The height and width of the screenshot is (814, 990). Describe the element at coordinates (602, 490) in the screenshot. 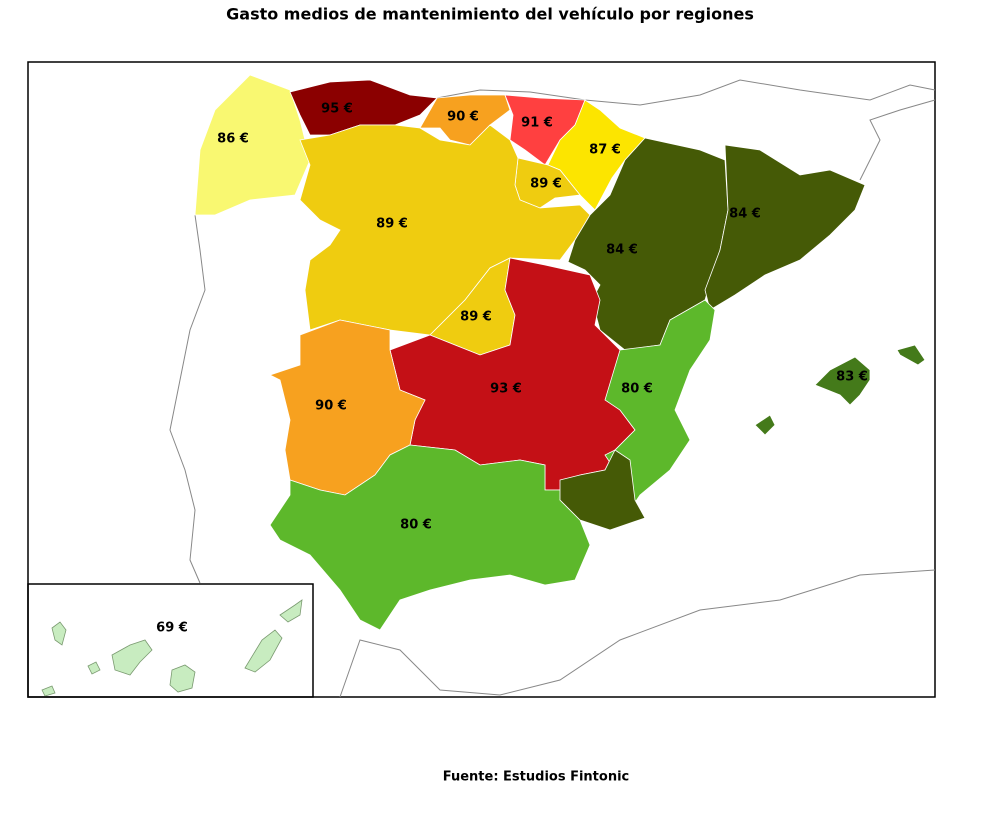

I see `murcia-region` at that location.